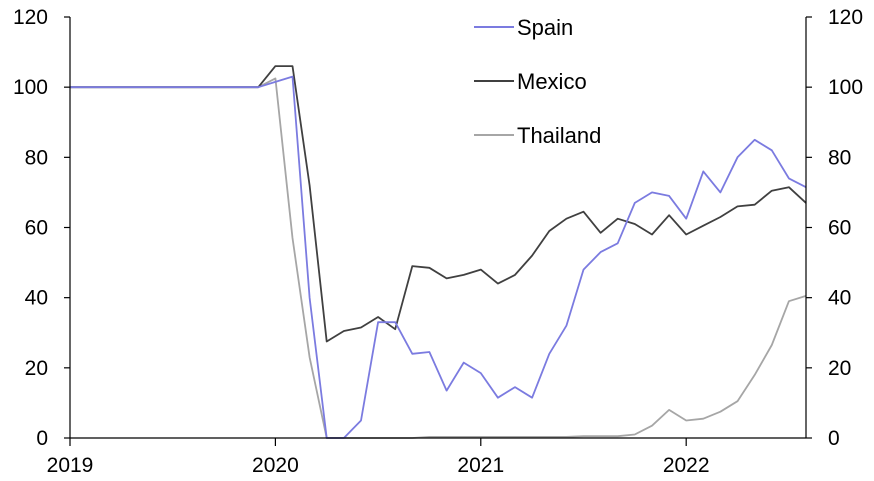 This screenshot has height=481, width=874. What do you see at coordinates (559, 135) in the screenshot?
I see `legend-label-thailand: Thailand` at bounding box center [559, 135].